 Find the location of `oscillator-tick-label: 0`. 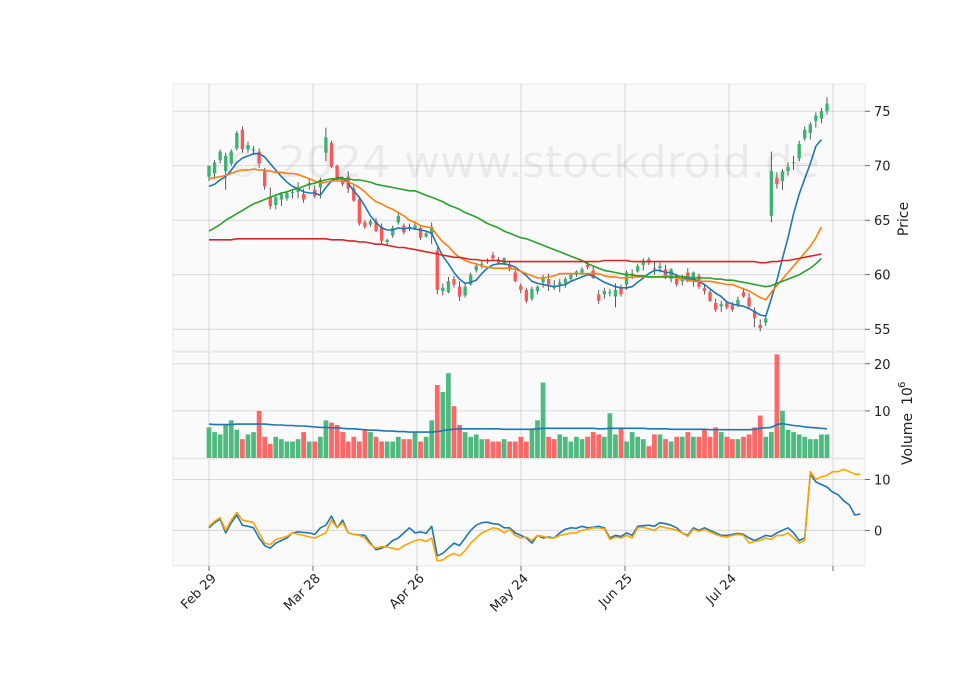

oscillator-tick-label: 0 is located at coordinates (878, 531).